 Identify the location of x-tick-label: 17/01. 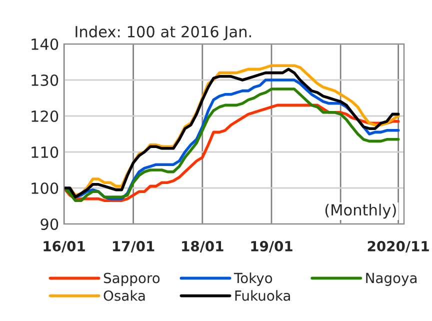
(133, 246).